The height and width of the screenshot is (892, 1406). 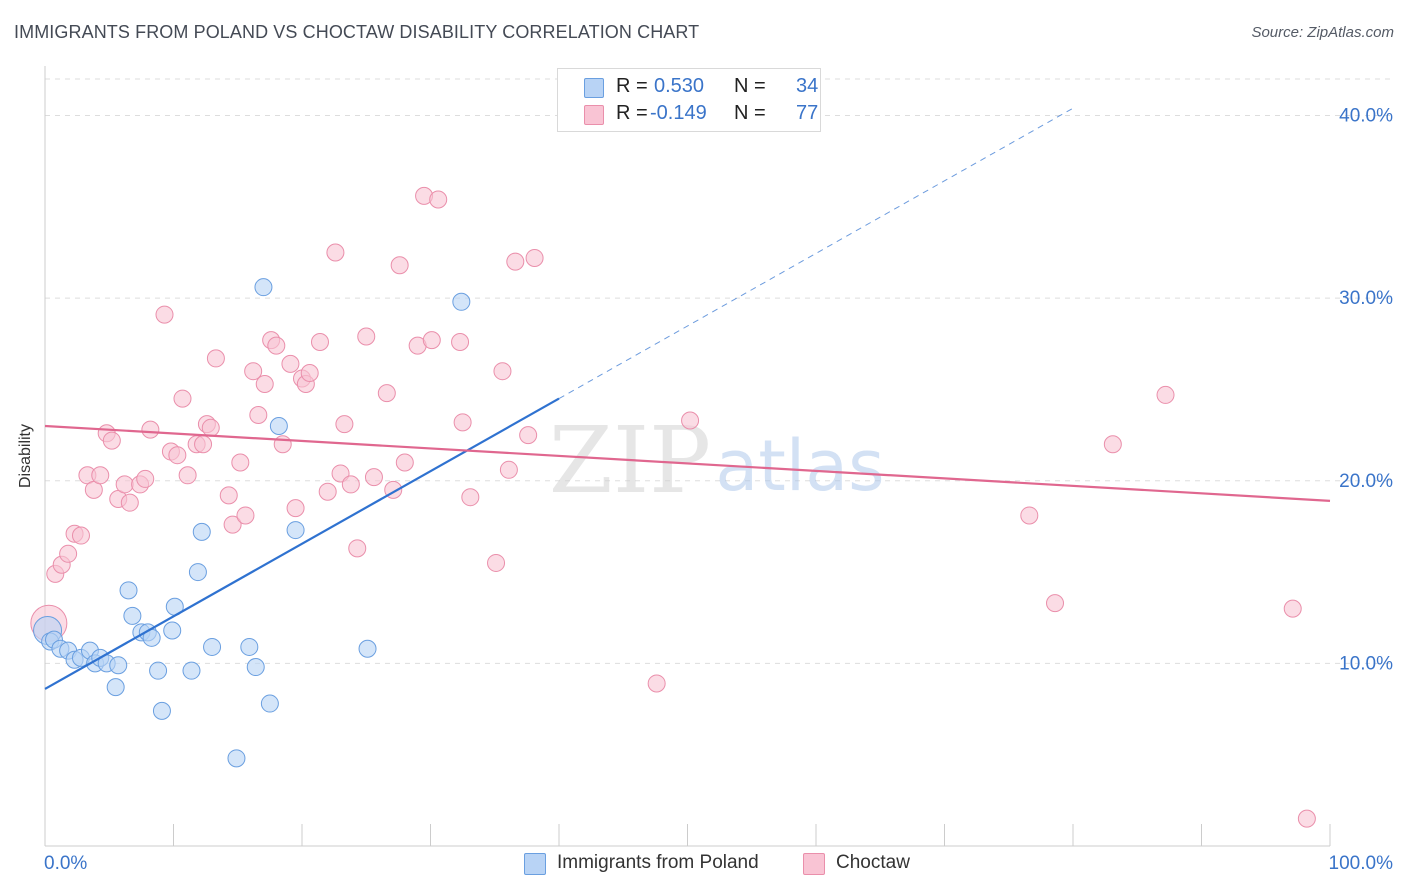 I want to click on legend-swatch-poland, so click(x=535, y=864).